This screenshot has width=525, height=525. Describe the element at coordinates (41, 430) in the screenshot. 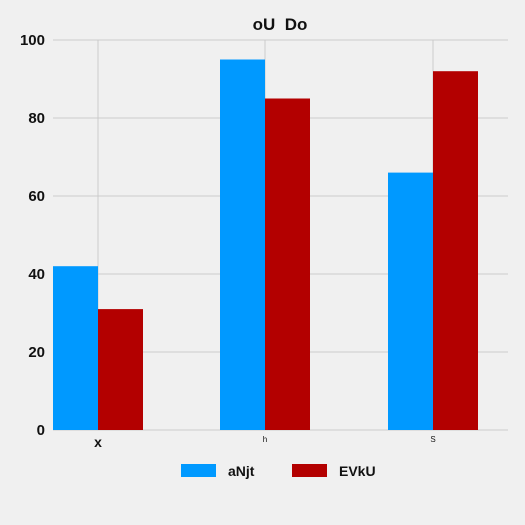

I see `y-tick-label: 0` at that location.